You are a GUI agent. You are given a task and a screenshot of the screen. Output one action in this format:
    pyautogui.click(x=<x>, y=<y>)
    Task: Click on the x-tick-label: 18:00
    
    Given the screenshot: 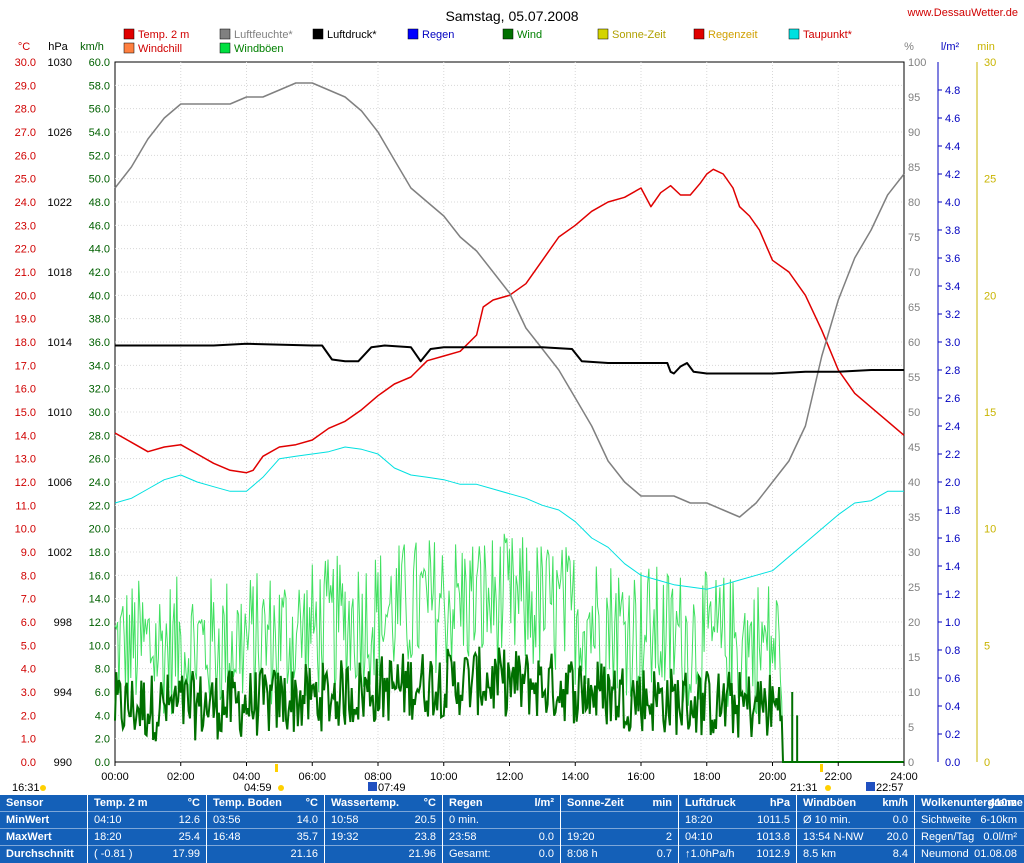 What is the action you would take?
    pyautogui.click(x=707, y=777)
    